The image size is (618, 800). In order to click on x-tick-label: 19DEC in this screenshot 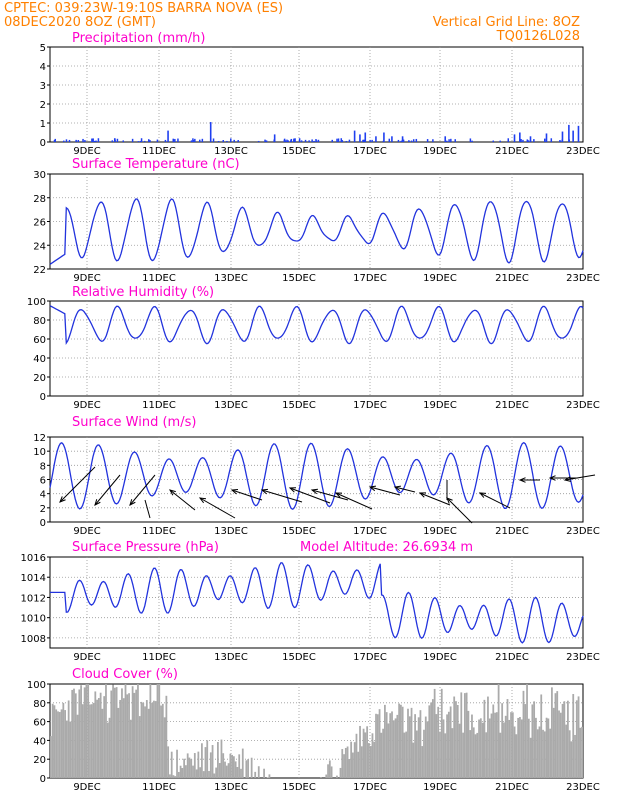, I will do `click(440, 531)`.